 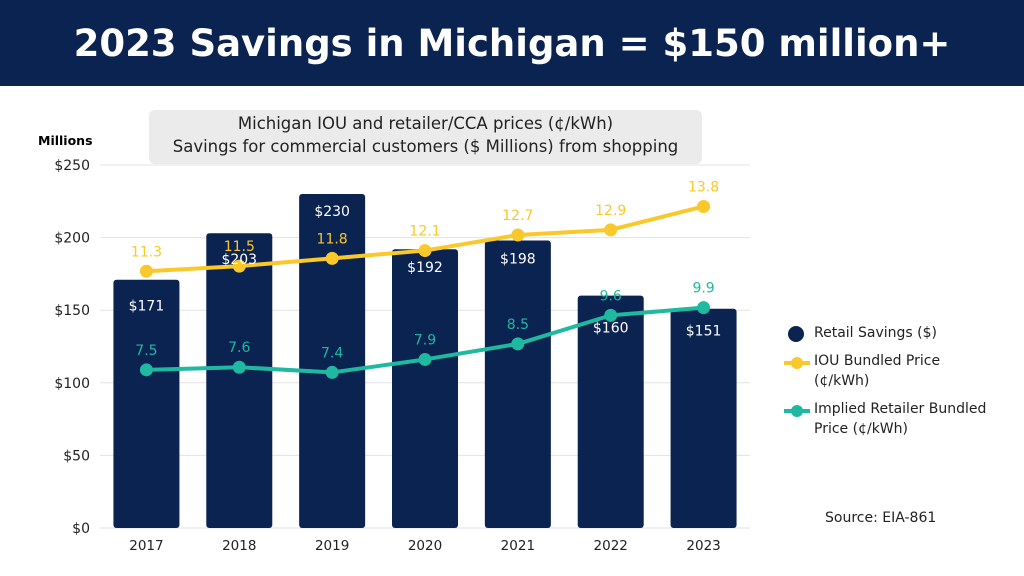 I want to click on bar-value-label: $171, so click(x=147, y=307).